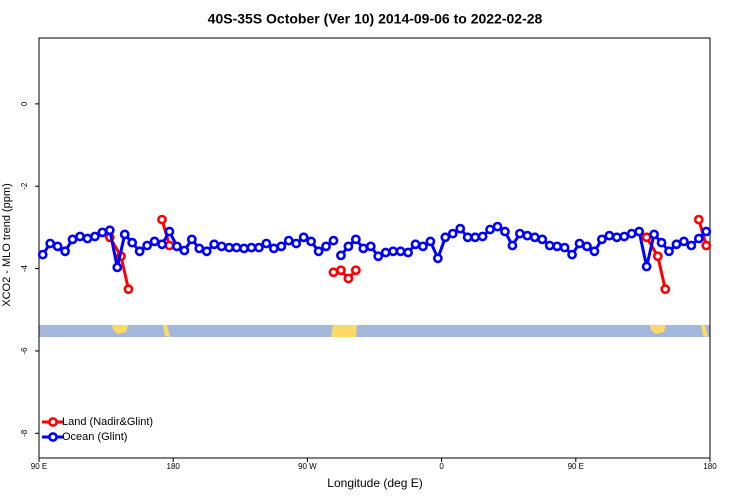 This screenshot has height=500, width=750. Describe the element at coordinates (107, 422) in the screenshot. I see `legend-label: Land (Nadir&Glint)` at that location.